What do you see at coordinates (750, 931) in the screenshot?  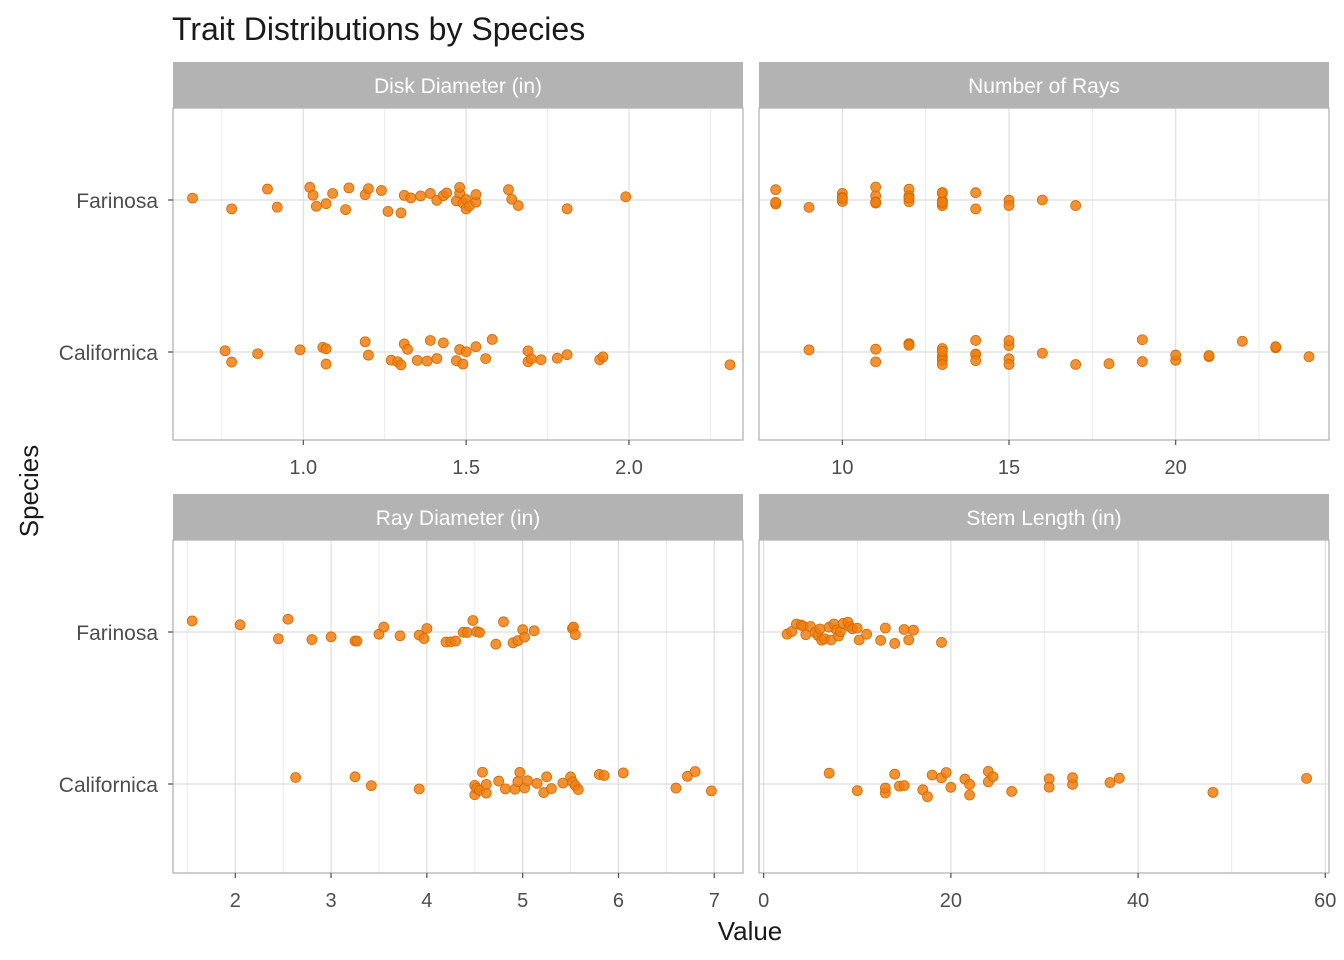 I see `x-axis-title: Value` at bounding box center [750, 931].